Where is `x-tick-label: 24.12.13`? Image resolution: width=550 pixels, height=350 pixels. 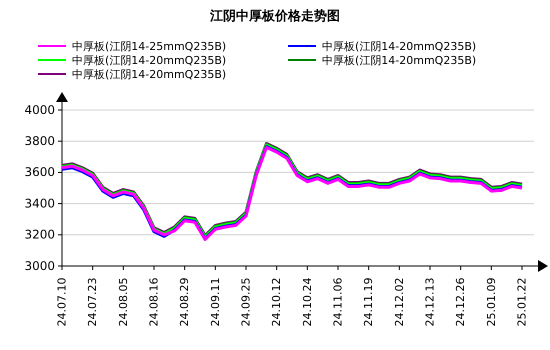
x-tick-label: 24.12.13 is located at coordinates (430, 302).